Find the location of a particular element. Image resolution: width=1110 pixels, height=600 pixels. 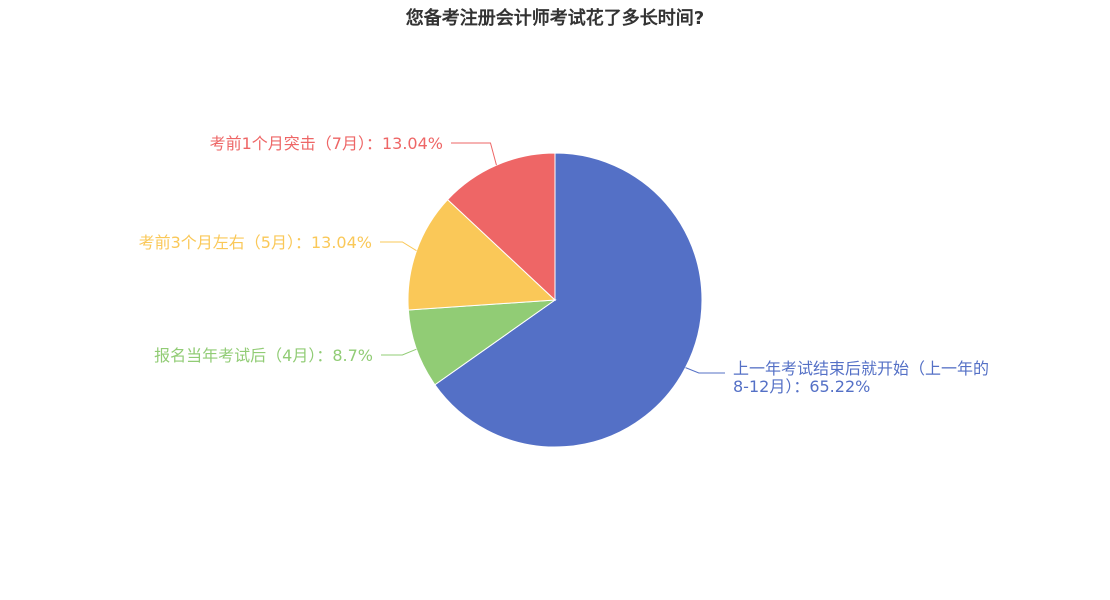

slice-label-line: 考前1个月突击（7月）：13.04% is located at coordinates (326, 143).